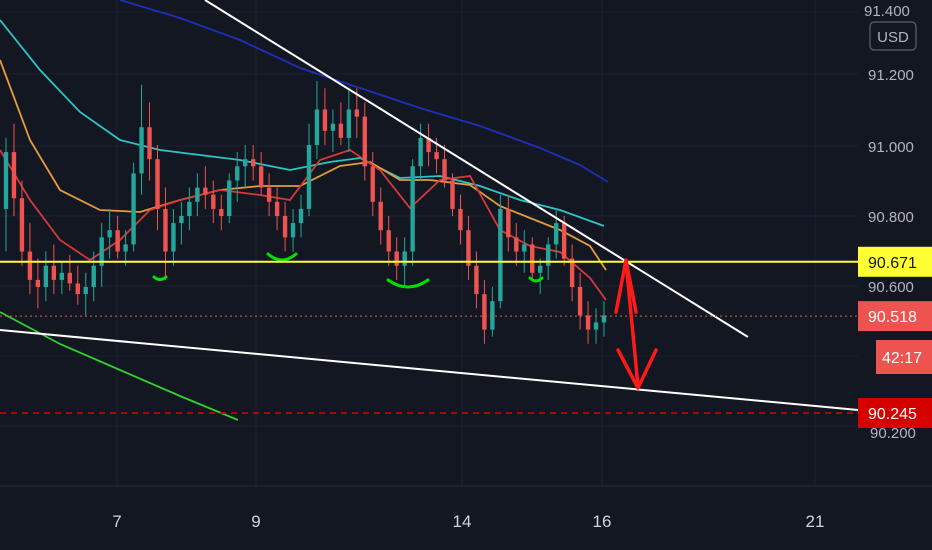 The image size is (932, 550). I want to click on svg-text: 90.518, so click(892, 317).